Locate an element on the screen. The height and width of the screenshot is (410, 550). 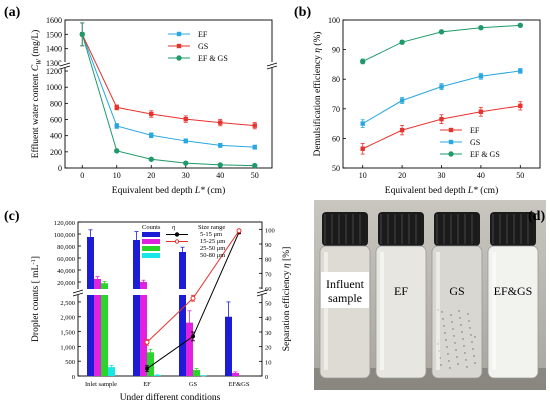
legend-range-label-c: 50-80 μm is located at coordinates (212, 255).